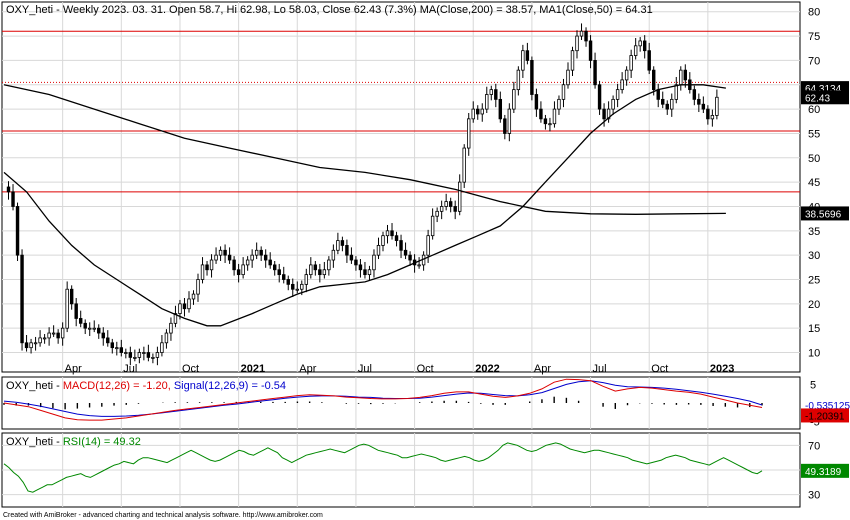  Describe the element at coordinates (814, 37) in the screenshot. I see `price-y-tick: 75` at that location.